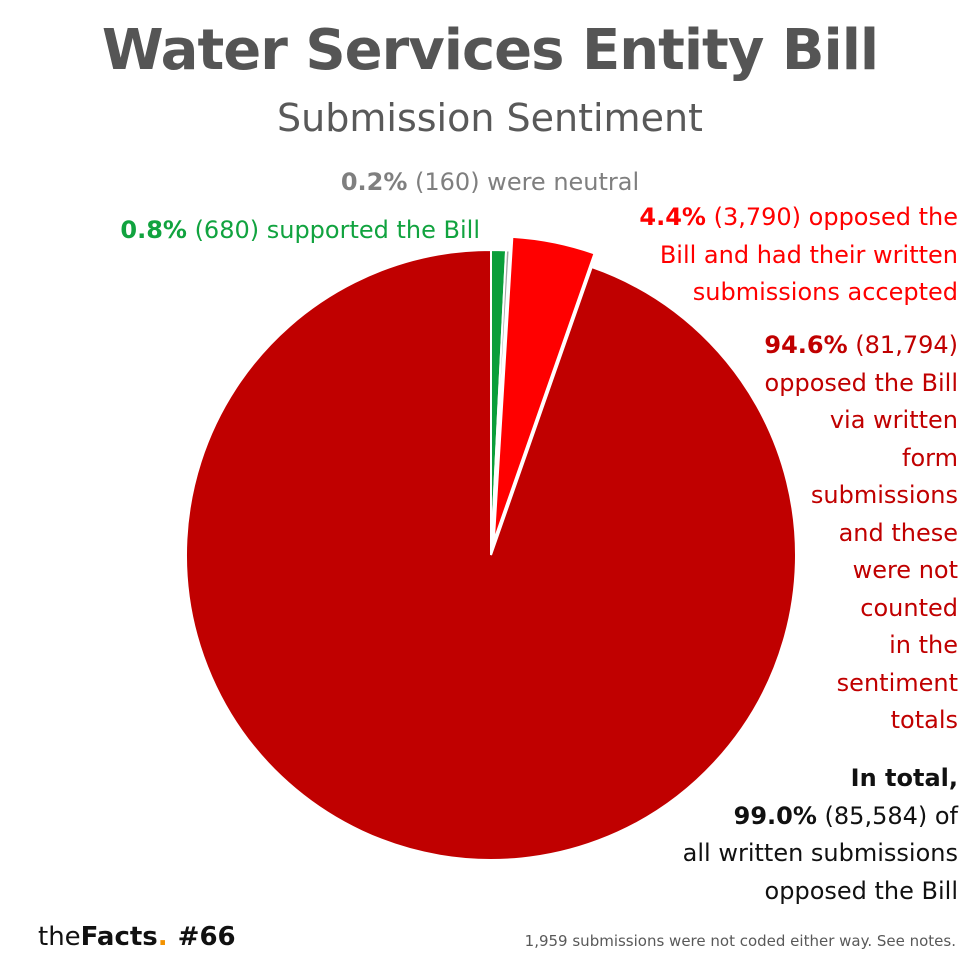  I want to click on label-neutral: 0.2% (160) were neutral, so click(490, 182).